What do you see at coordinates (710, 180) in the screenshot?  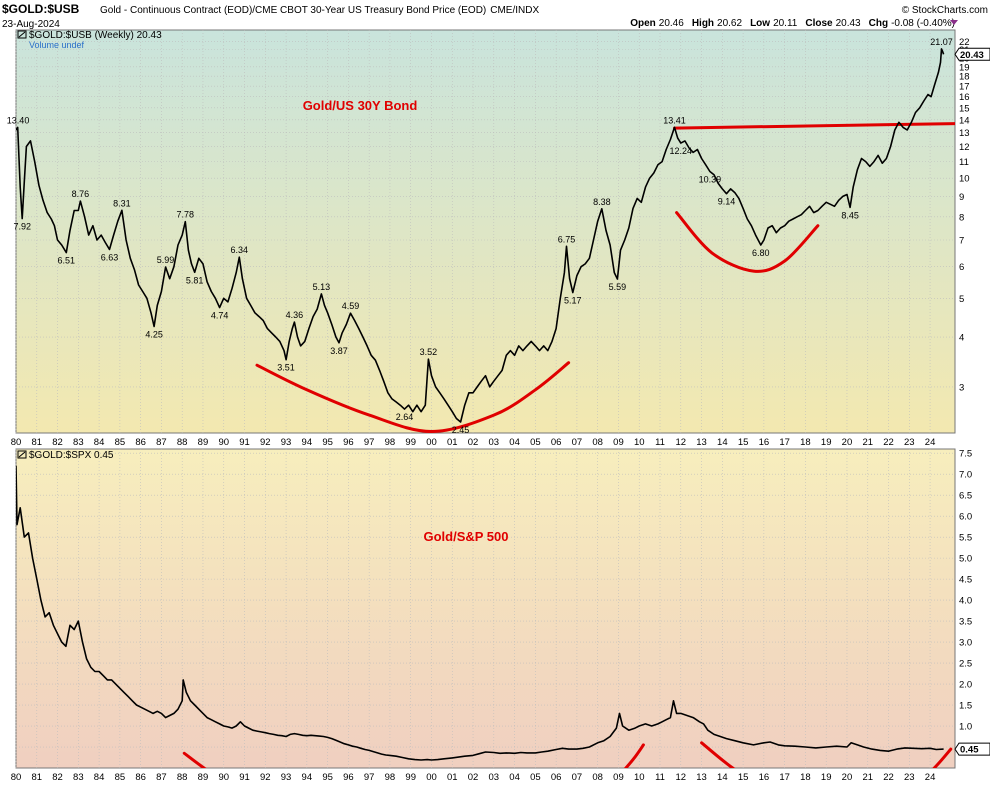 I see `price-annotation: 10.39` at bounding box center [710, 180].